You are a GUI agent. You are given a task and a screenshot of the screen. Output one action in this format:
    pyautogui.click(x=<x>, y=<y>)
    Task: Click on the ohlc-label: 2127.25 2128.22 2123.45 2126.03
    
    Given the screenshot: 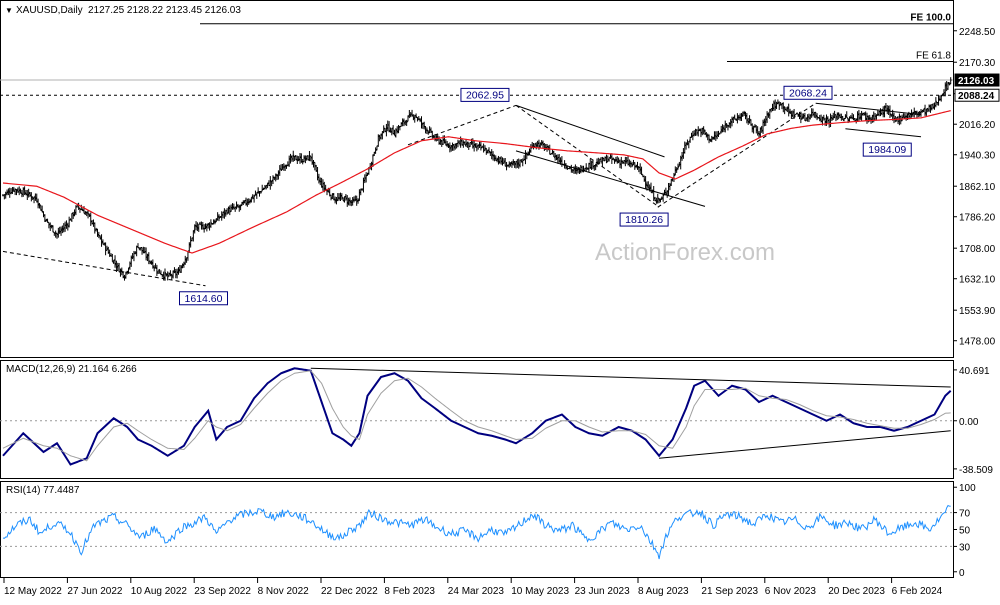 What is the action you would take?
    pyautogui.click(x=164, y=10)
    